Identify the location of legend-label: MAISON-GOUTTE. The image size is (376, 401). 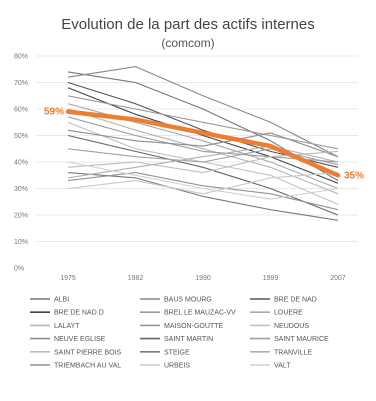
(193, 326).